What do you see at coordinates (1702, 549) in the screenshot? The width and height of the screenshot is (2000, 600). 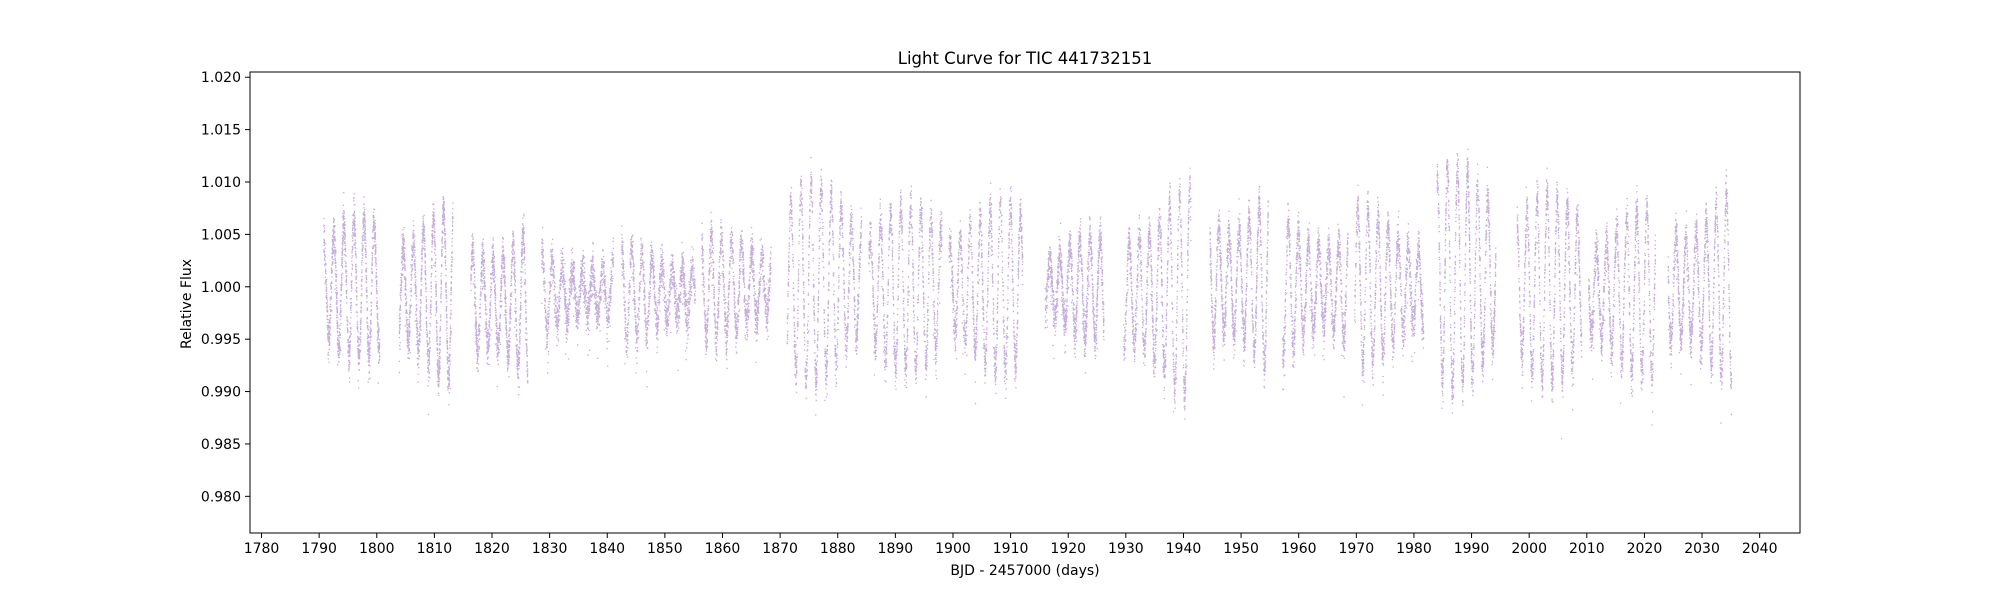 I see `x-tick-label: 2030` at bounding box center [1702, 549].